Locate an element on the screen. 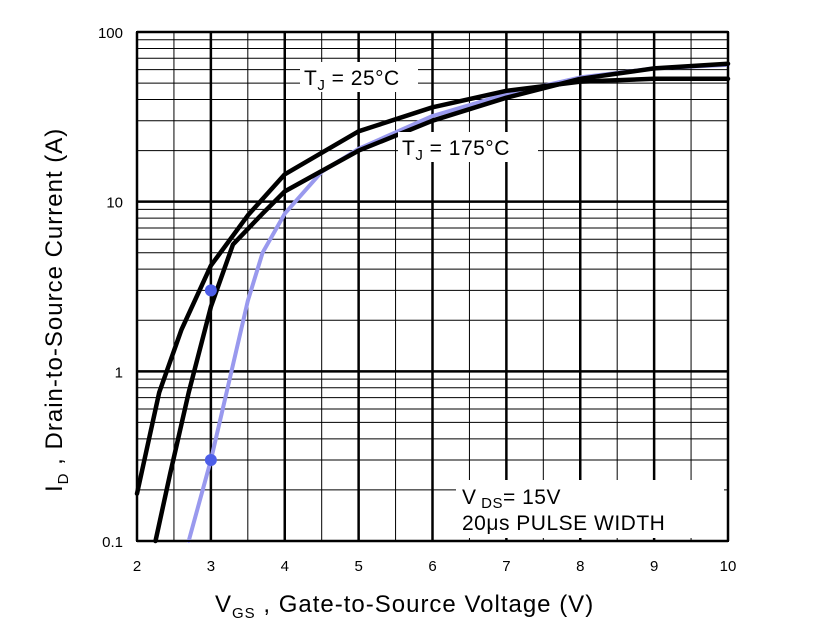  x-tick-label: 8 is located at coordinates (580, 566).